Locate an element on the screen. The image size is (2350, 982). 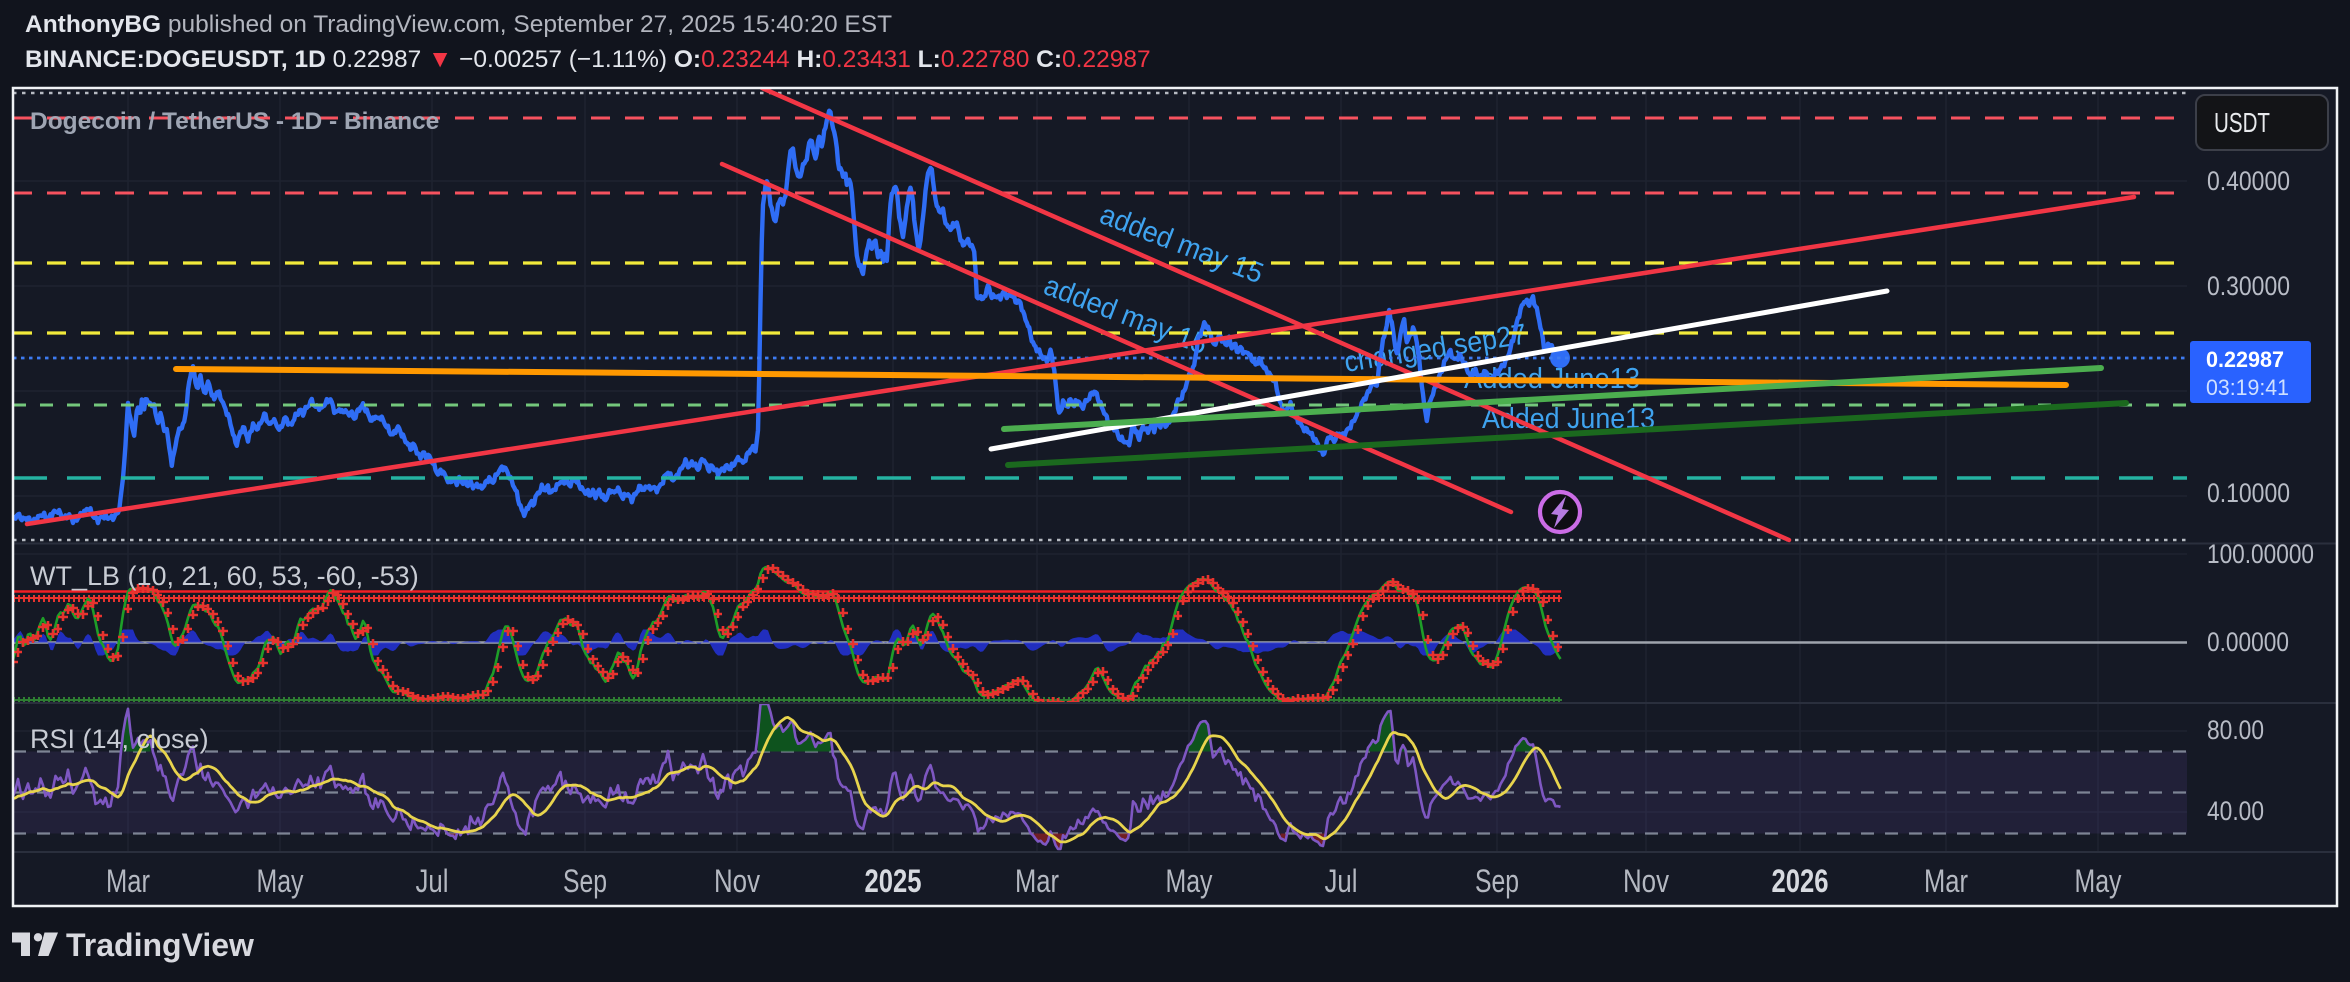
svg-text: 0.10000 is located at coordinates (2248, 493).